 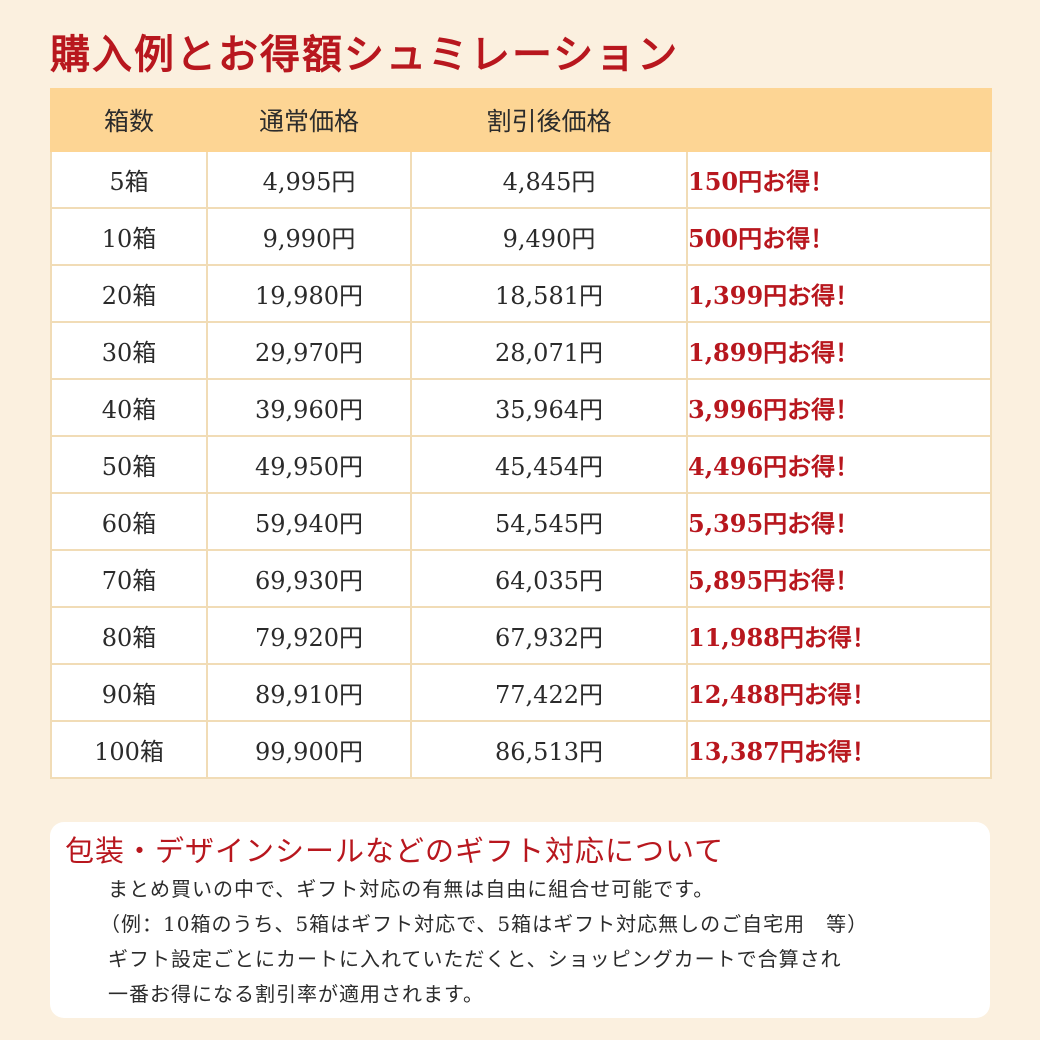 I want to click on cell-regular-price: 9,990円, so click(x=309, y=236).